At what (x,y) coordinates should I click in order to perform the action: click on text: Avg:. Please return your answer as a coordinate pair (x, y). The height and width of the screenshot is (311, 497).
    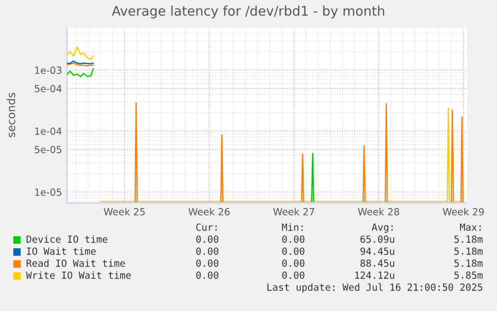
    Looking at the image, I should click on (382, 228).